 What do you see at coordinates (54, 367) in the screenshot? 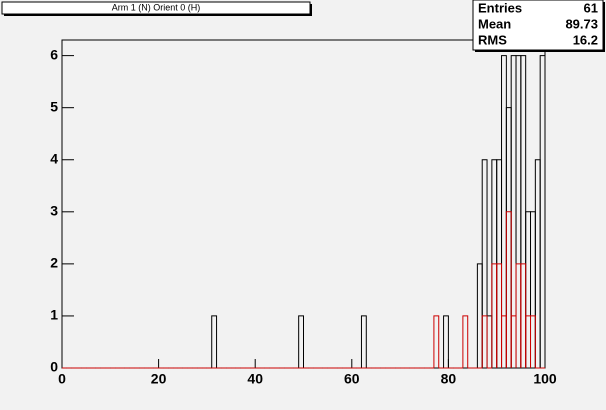
I see `y-tick-label: 0` at bounding box center [54, 367].